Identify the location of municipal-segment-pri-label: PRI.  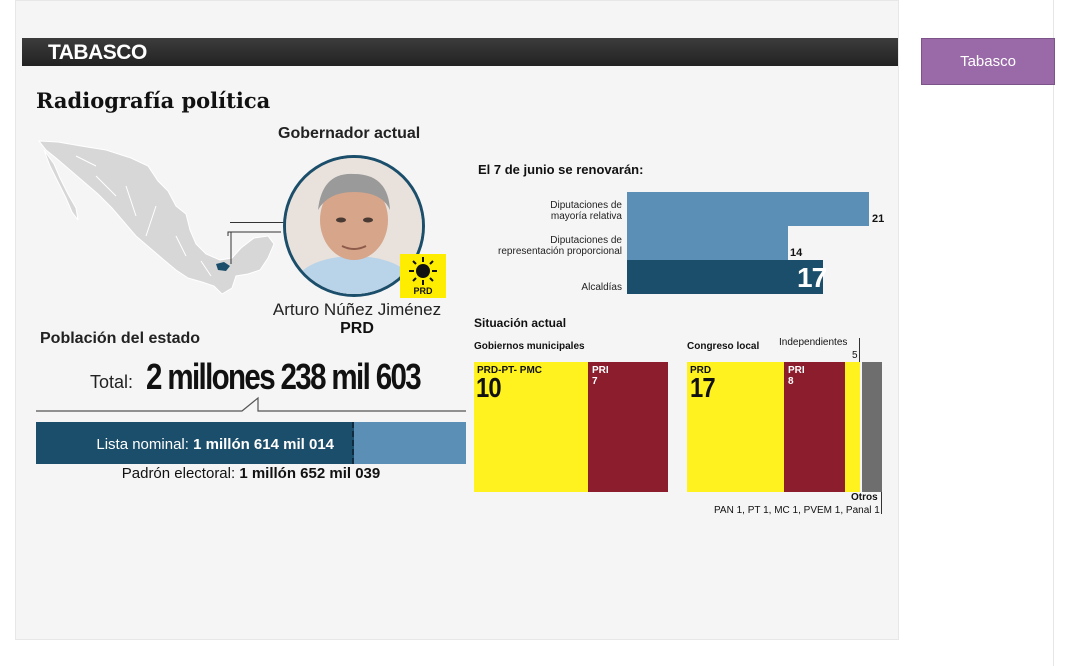
(600, 370).